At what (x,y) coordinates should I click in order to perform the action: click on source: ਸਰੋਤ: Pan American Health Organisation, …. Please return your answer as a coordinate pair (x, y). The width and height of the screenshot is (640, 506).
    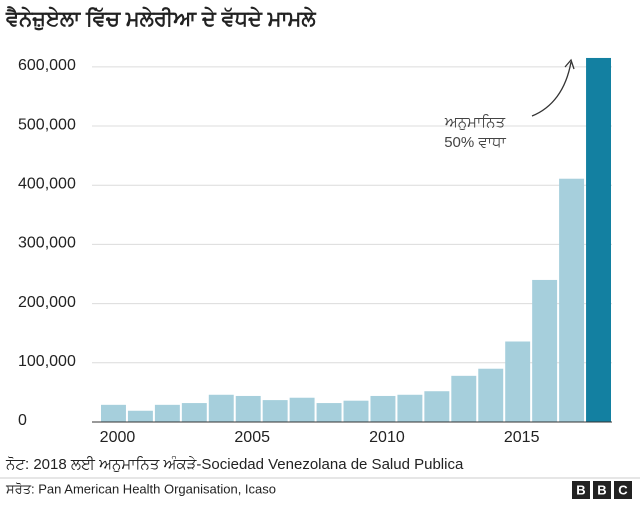
    Looking at the image, I should click on (140, 488).